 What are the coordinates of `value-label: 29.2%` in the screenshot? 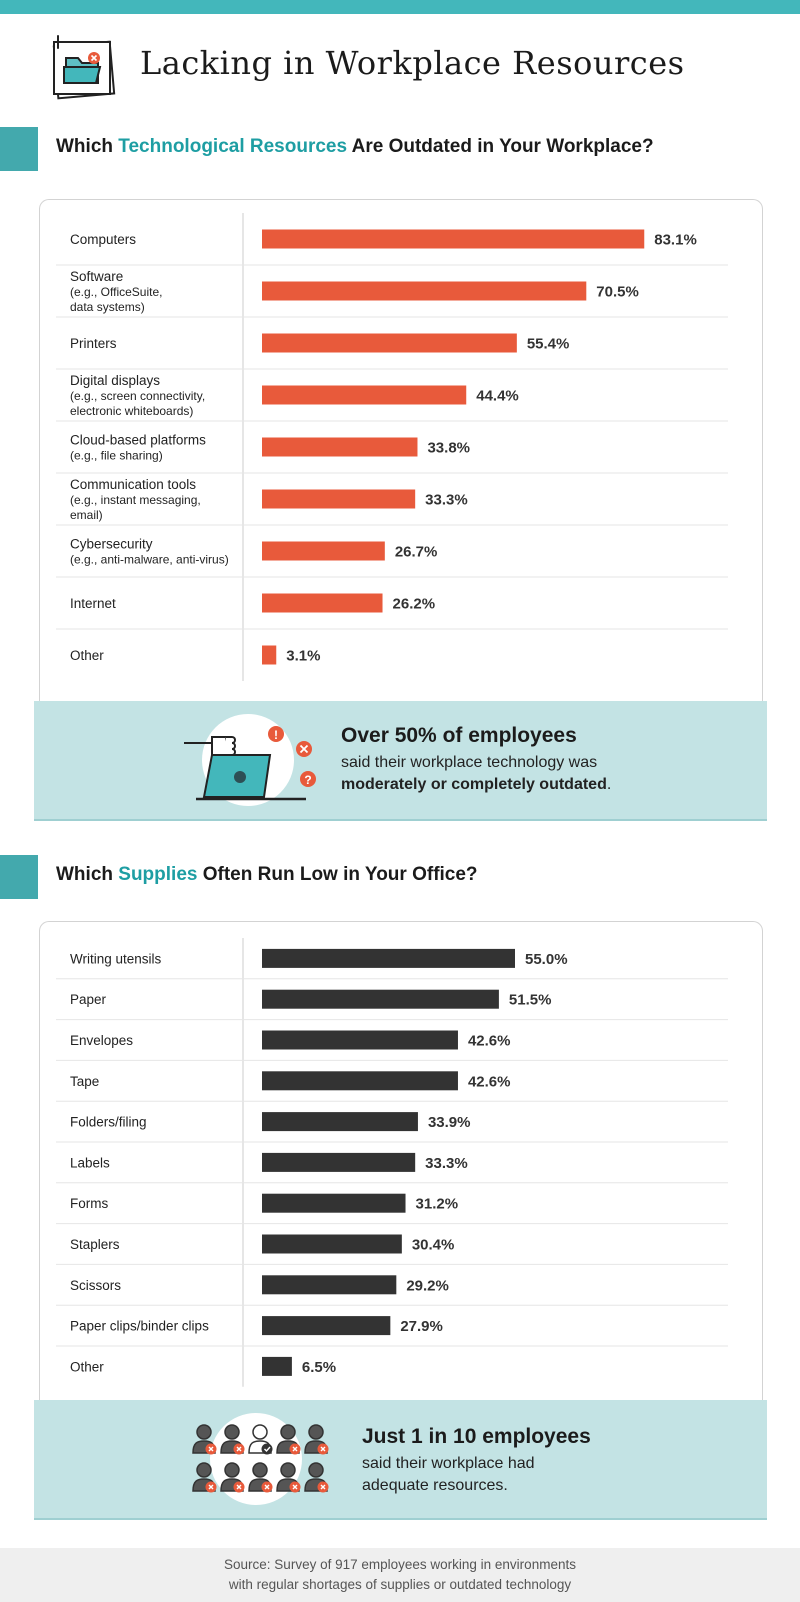 It's located at (427, 1285).